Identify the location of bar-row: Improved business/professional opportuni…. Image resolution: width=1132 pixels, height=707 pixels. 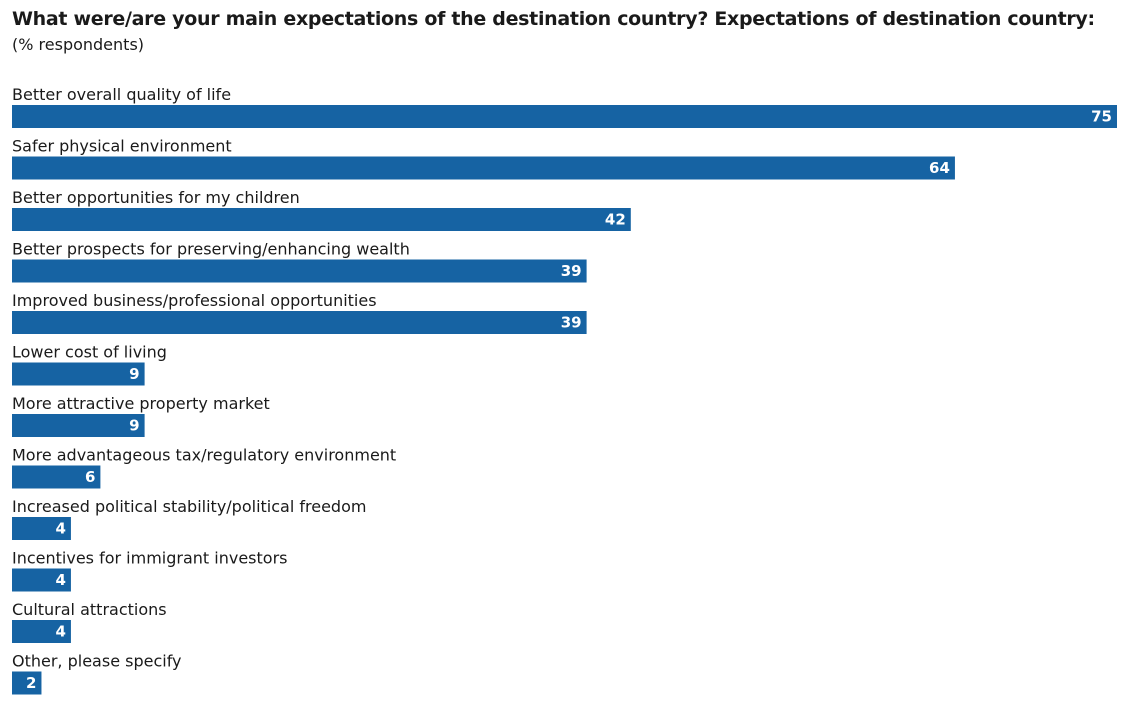
(299, 312).